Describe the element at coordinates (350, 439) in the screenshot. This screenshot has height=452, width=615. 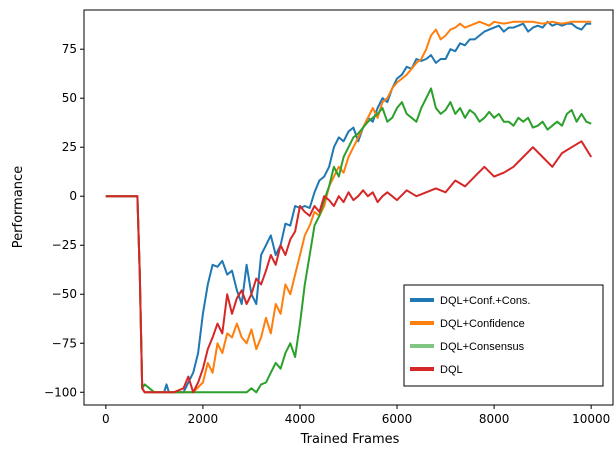
I see `x-axis-title: Trained Frames` at that location.